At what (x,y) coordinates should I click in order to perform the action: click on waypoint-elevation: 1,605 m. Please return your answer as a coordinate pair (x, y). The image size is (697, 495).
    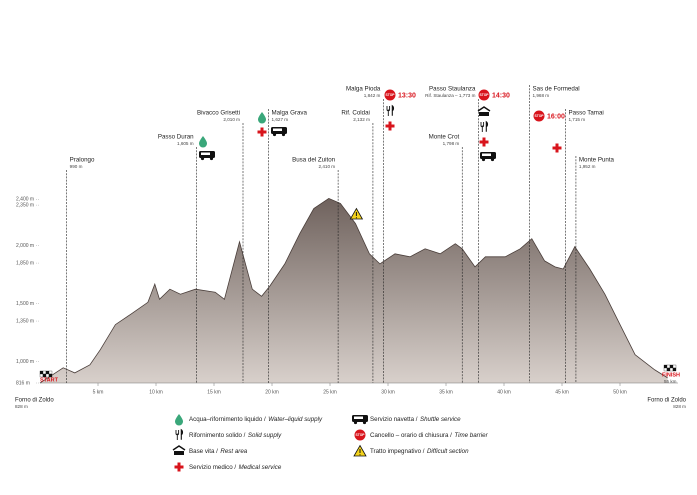
    Looking at the image, I should click on (185, 143).